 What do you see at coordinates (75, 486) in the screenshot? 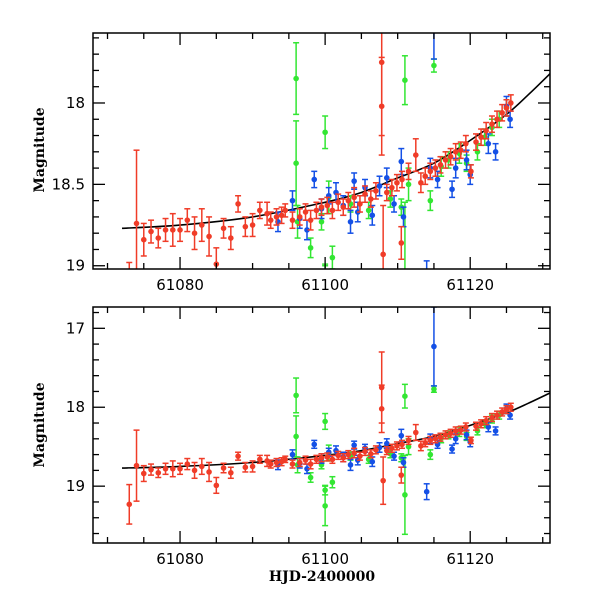
I see `bottom-y-tick-label: 19` at bounding box center [75, 486].